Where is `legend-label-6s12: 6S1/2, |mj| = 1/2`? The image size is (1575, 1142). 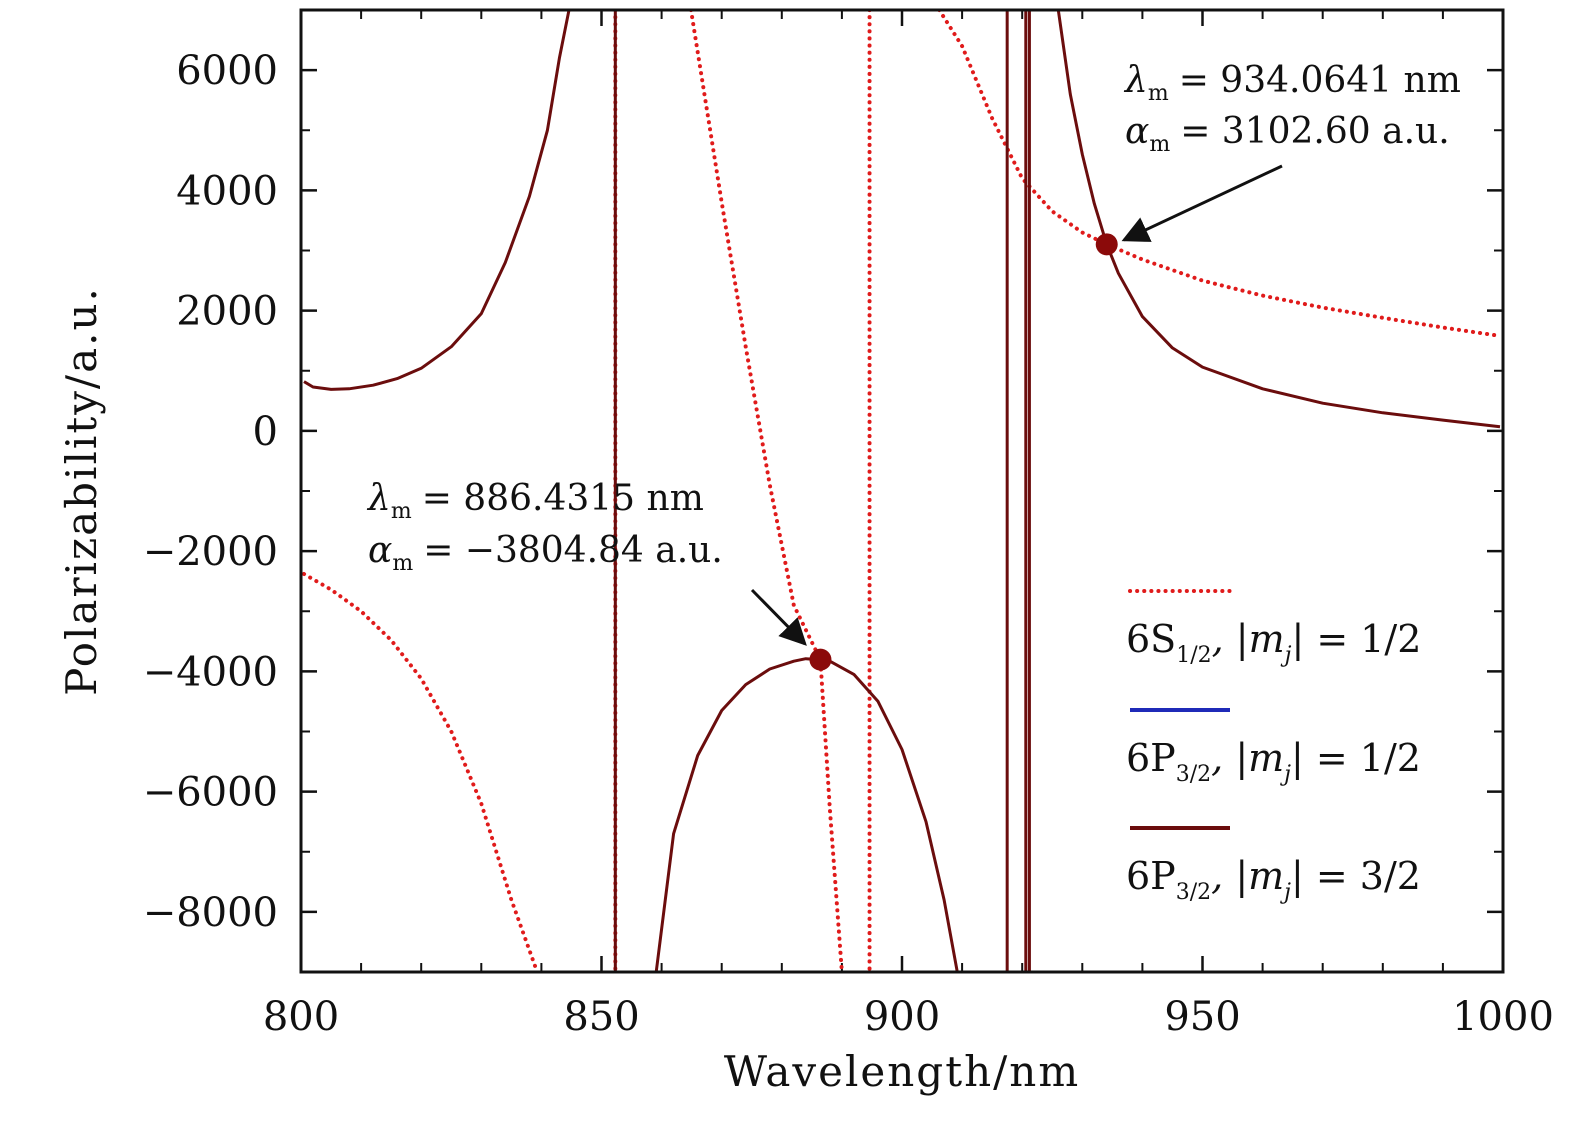 legend-label-6s12: 6S1/2, |mj| = 1/2 is located at coordinates (1273, 642).